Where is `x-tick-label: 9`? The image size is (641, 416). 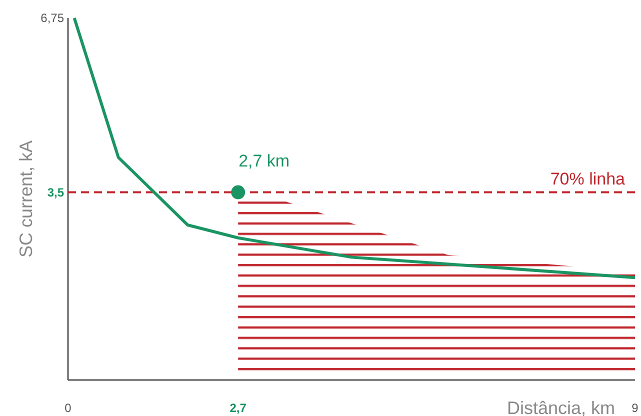 x-tick-label: 9 is located at coordinates (635, 408).